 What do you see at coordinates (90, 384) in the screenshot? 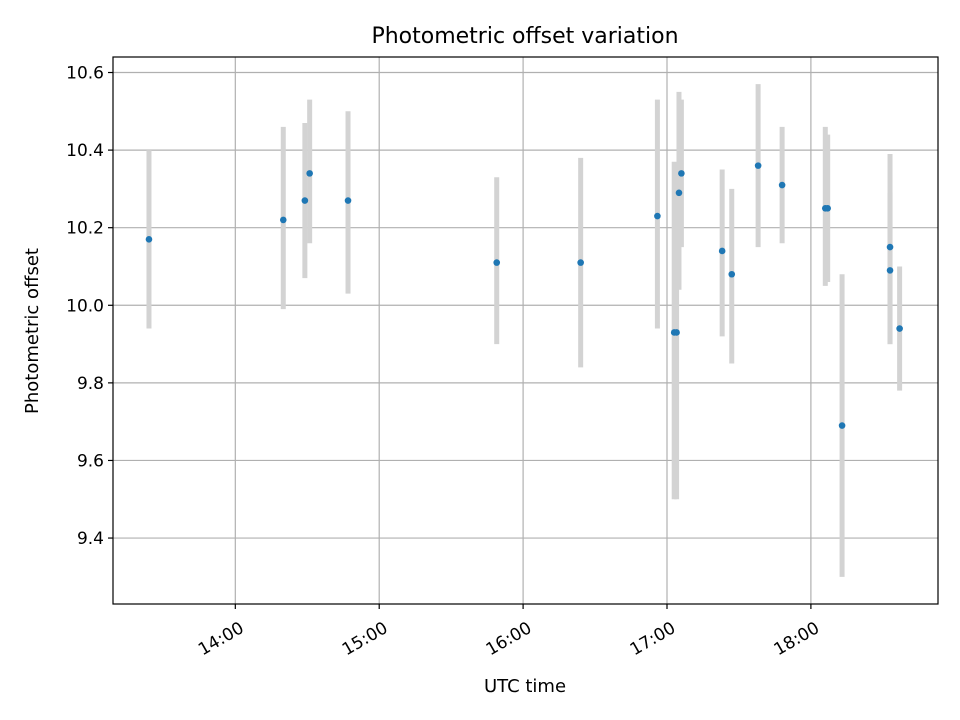
I see `y-tick-label: 9.8` at bounding box center [90, 384].